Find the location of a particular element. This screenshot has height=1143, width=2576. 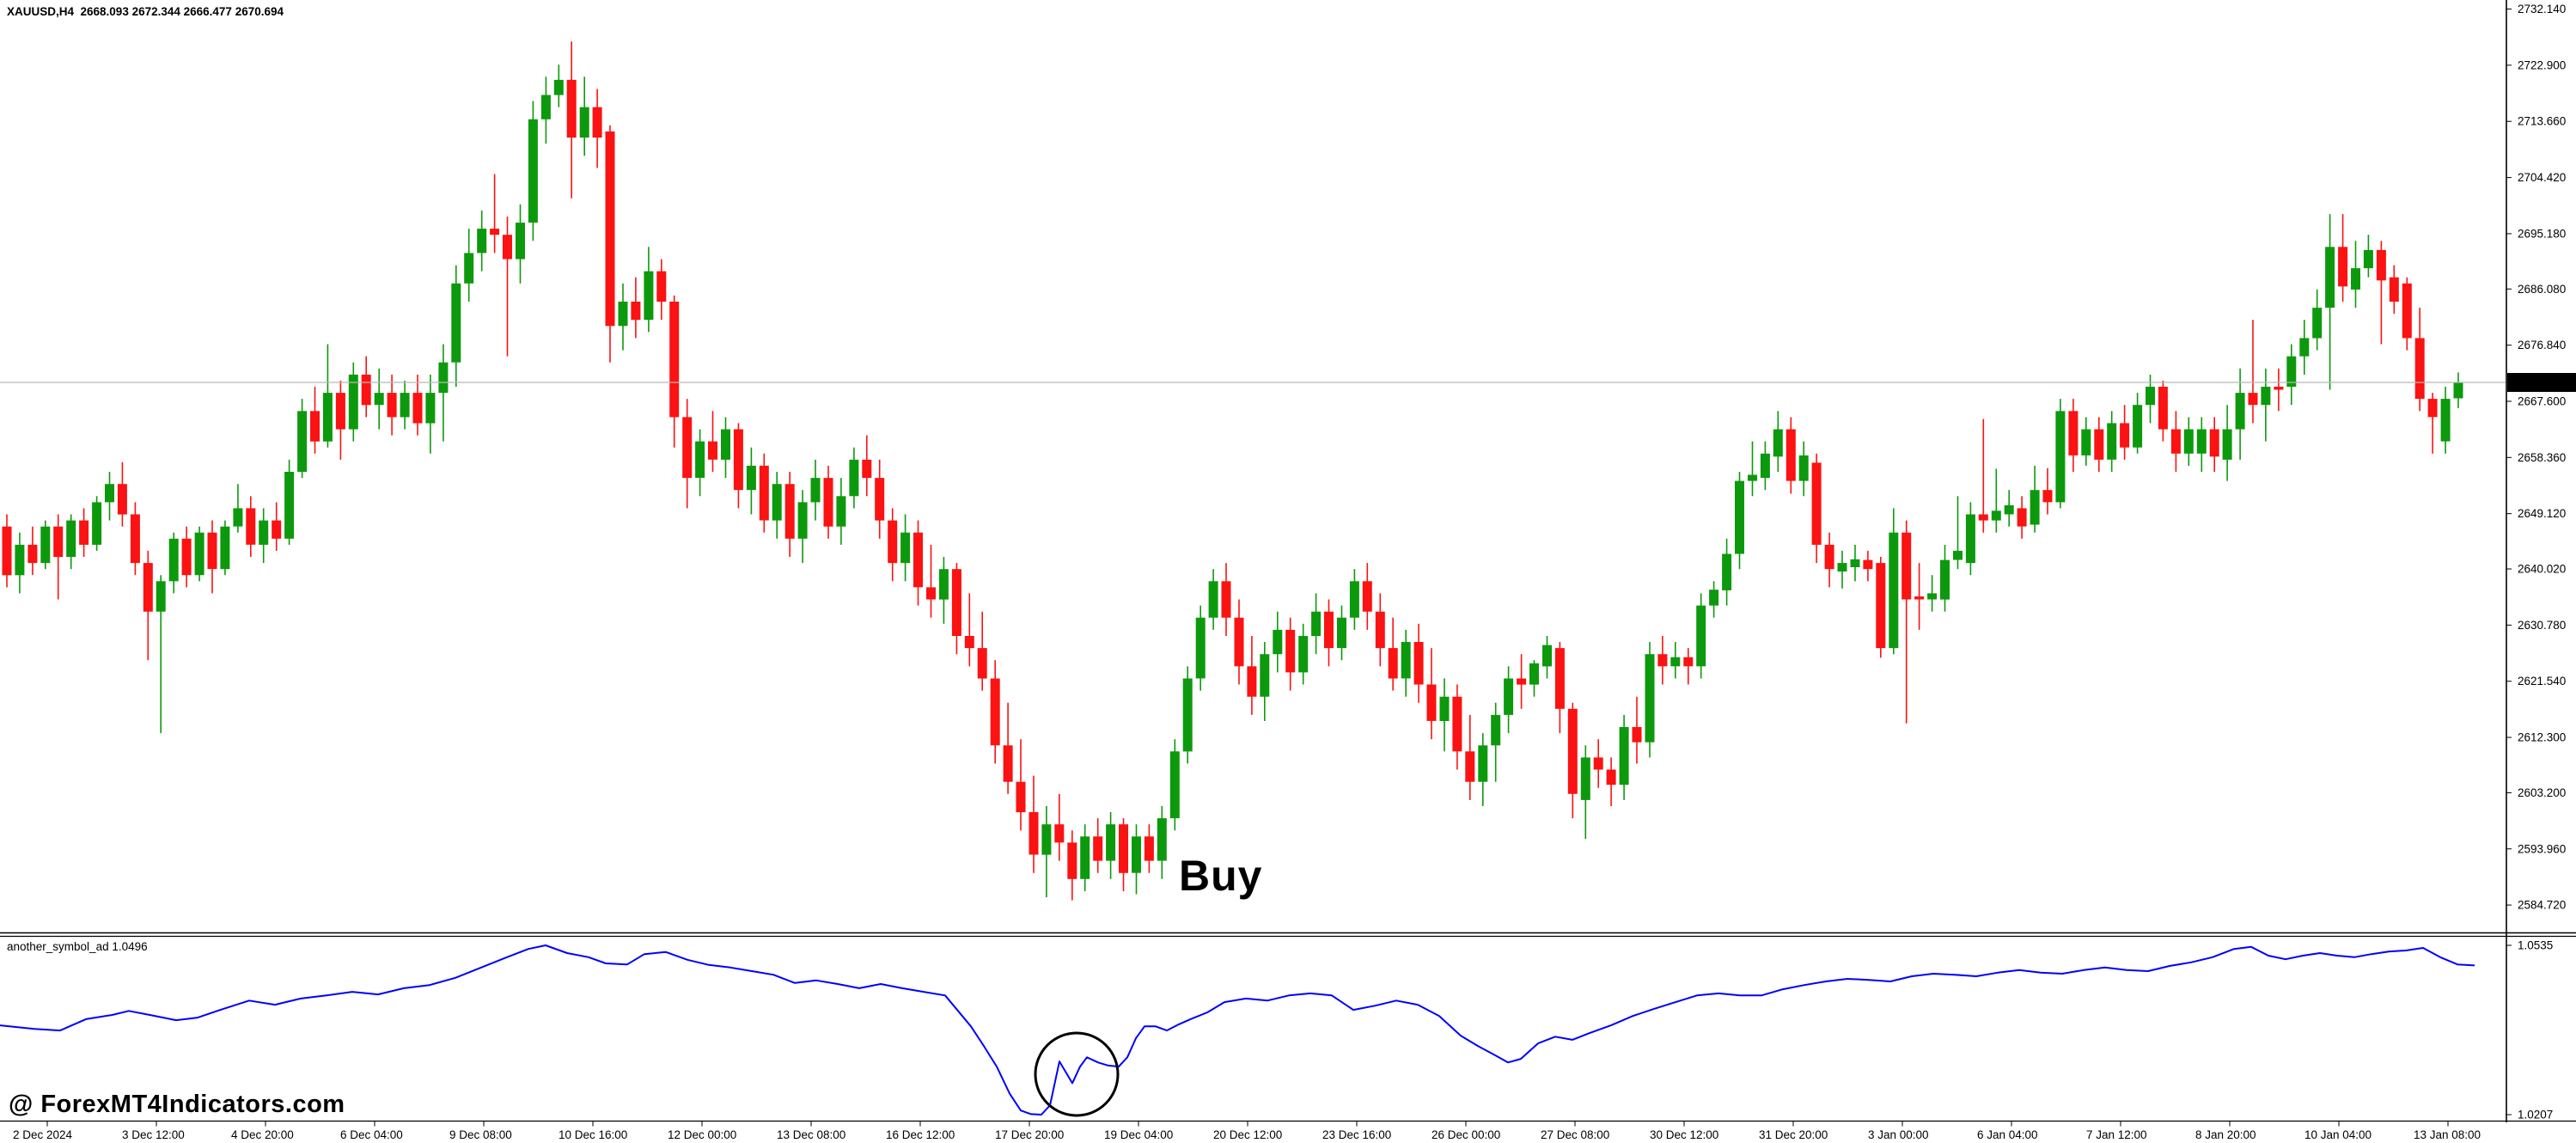

time-tick-label: 17 Dec 20:00 is located at coordinates (1029, 1135).